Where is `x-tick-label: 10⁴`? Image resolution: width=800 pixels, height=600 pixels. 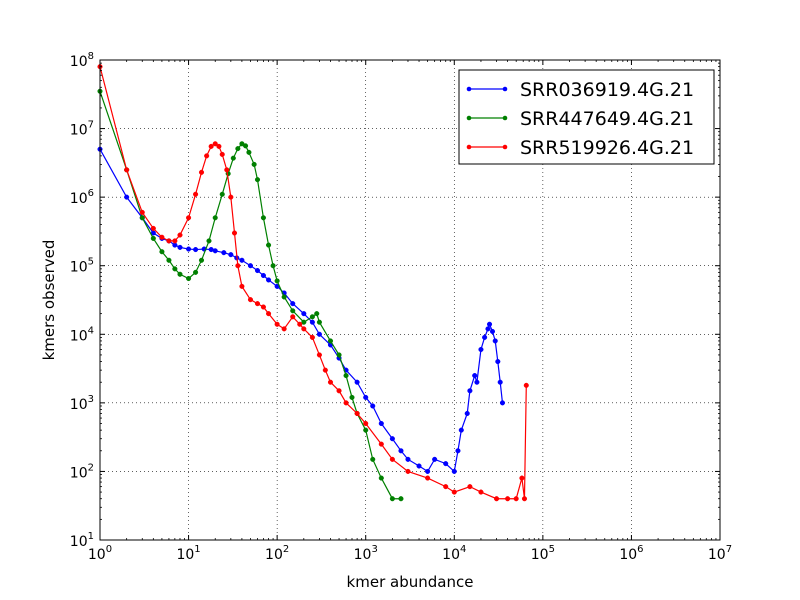
x-tick-label: 10⁴ is located at coordinates (454, 553).